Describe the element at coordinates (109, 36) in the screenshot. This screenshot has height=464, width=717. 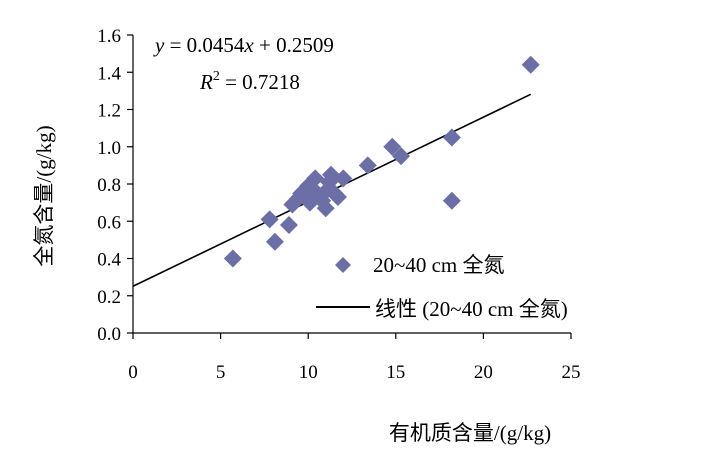
I see `y-tick-label: 1.6` at that location.